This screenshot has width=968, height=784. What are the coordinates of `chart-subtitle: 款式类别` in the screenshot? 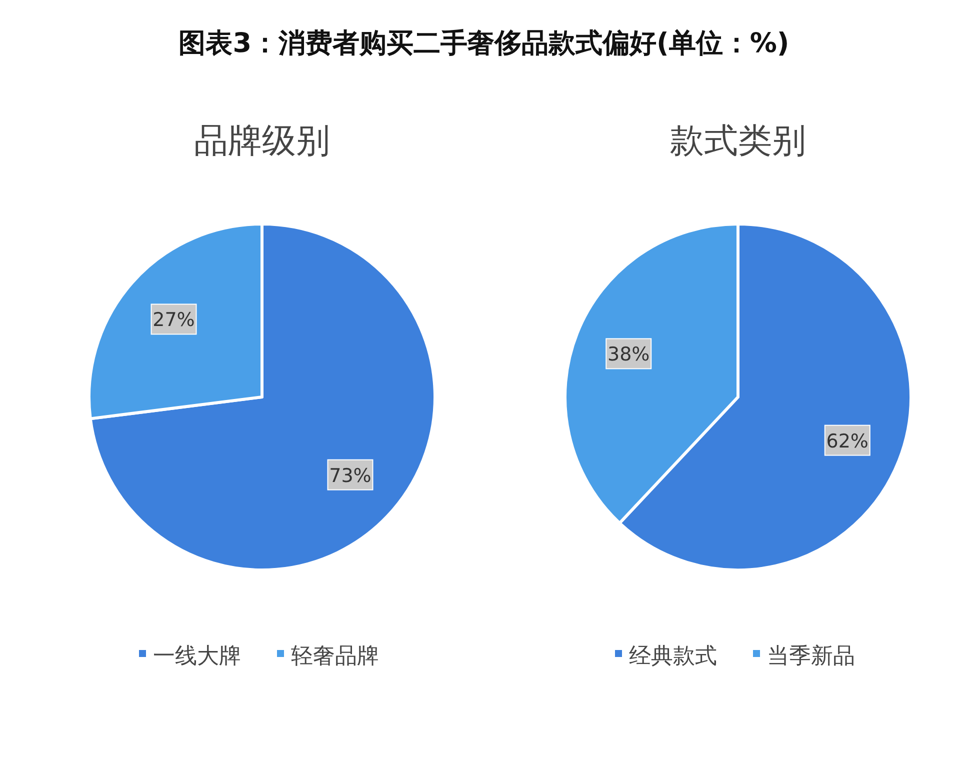 It's located at (738, 141).